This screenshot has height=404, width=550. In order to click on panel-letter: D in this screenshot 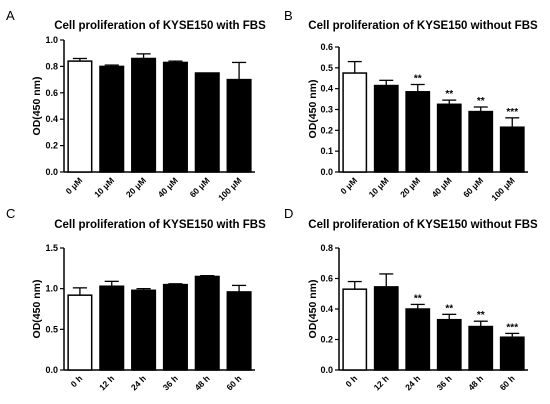, I will do `click(288, 213)`.